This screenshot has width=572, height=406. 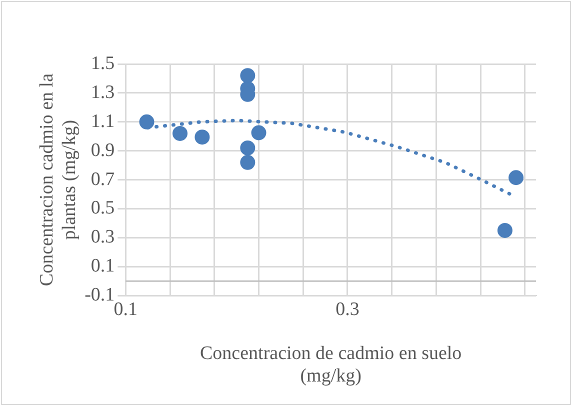 I want to click on y-tick-label: 0.9, so click(x=102, y=150).